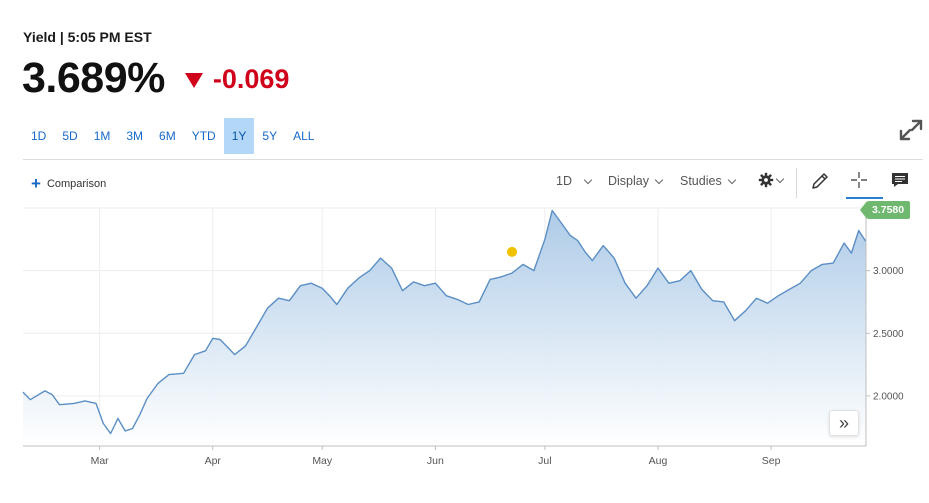  I want to click on y-tick-label: 2.0000, so click(888, 396).